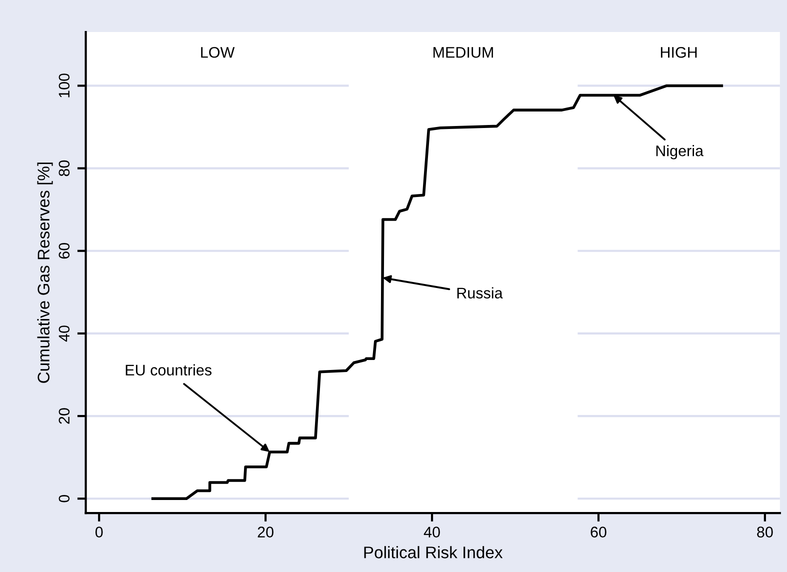 The height and width of the screenshot is (572, 787). What do you see at coordinates (432, 532) in the screenshot?
I see `x-tick-label: 40` at bounding box center [432, 532].